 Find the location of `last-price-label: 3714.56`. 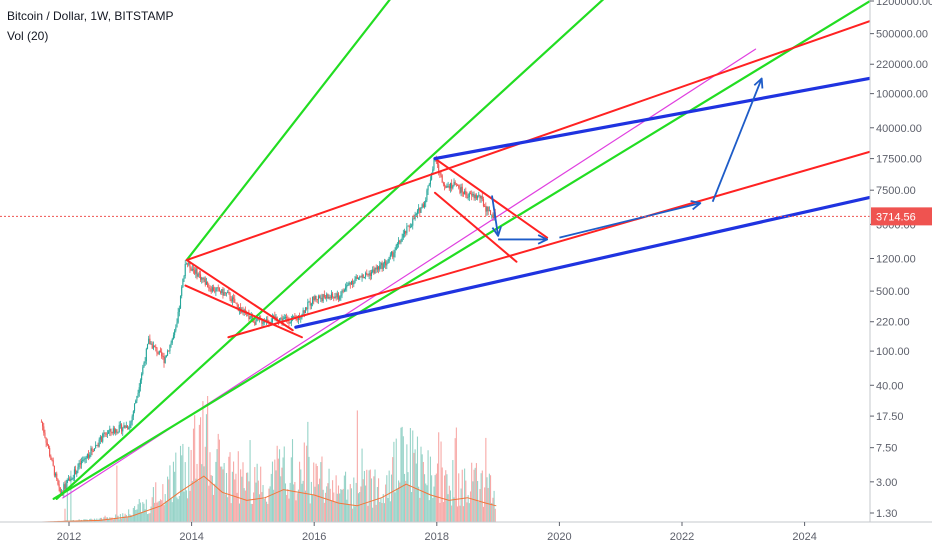

last-price-label: 3714.56 is located at coordinates (896, 217).